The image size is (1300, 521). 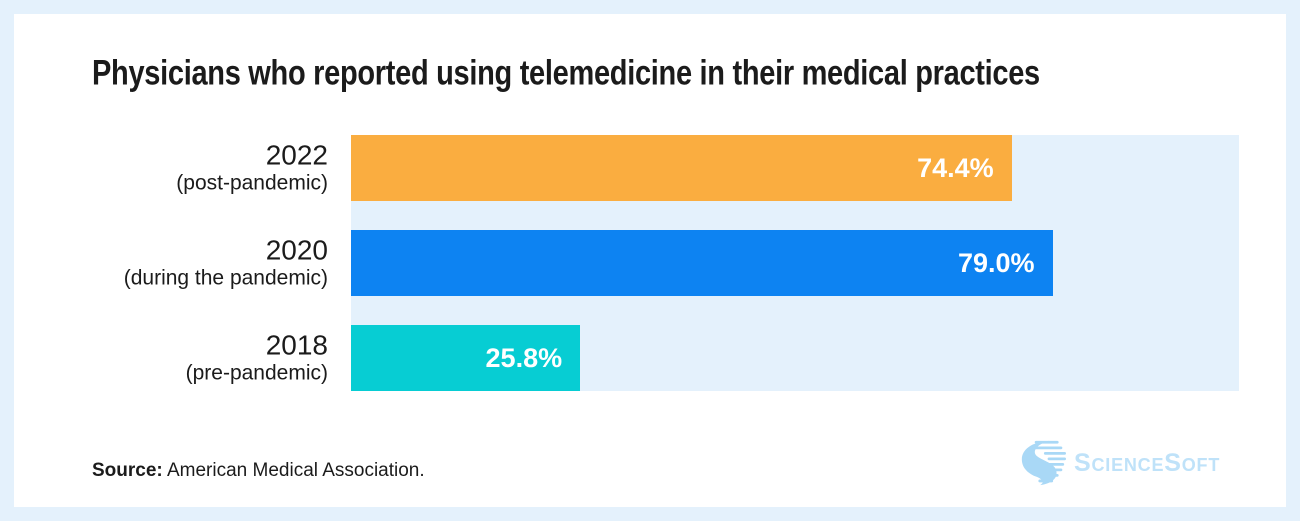 What do you see at coordinates (466, 358) in the screenshot?
I see `bar-2018: 25.8%` at bounding box center [466, 358].